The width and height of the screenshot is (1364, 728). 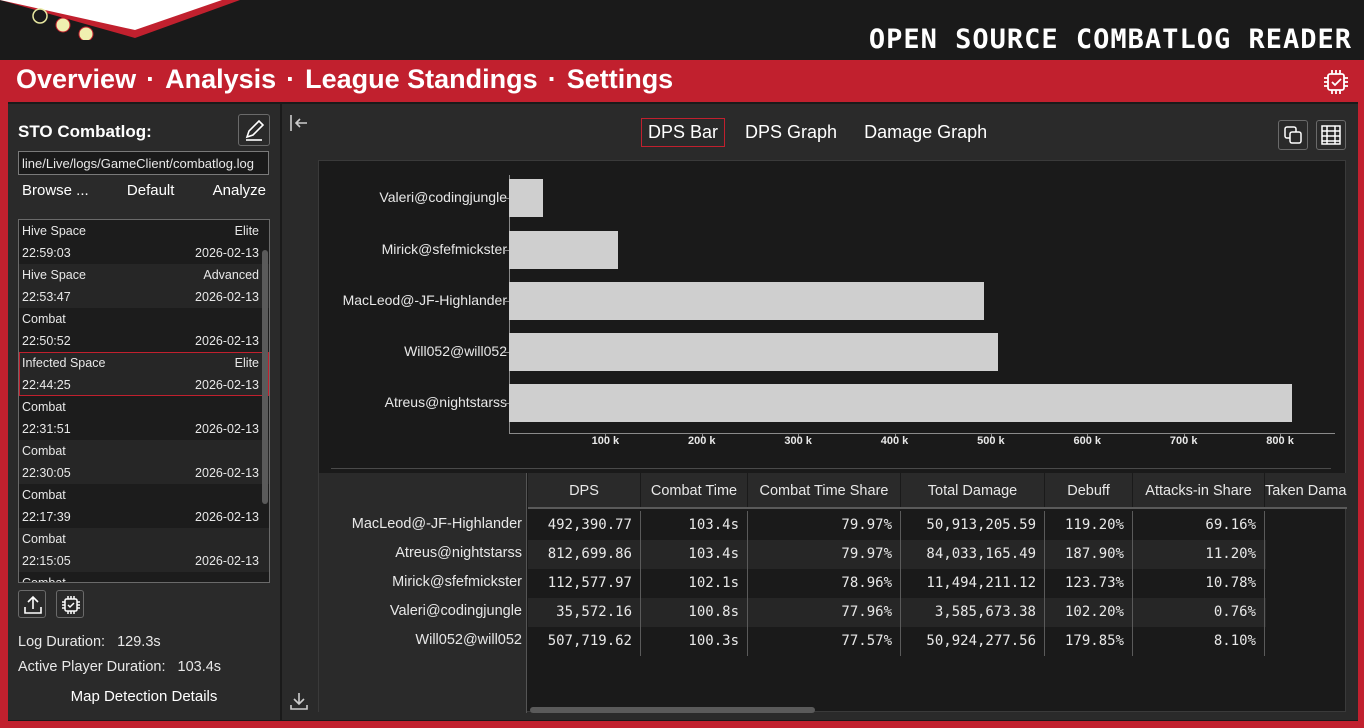 What do you see at coordinates (199, 667) in the screenshot?
I see `active-duration-value: 103.4s` at bounding box center [199, 667].